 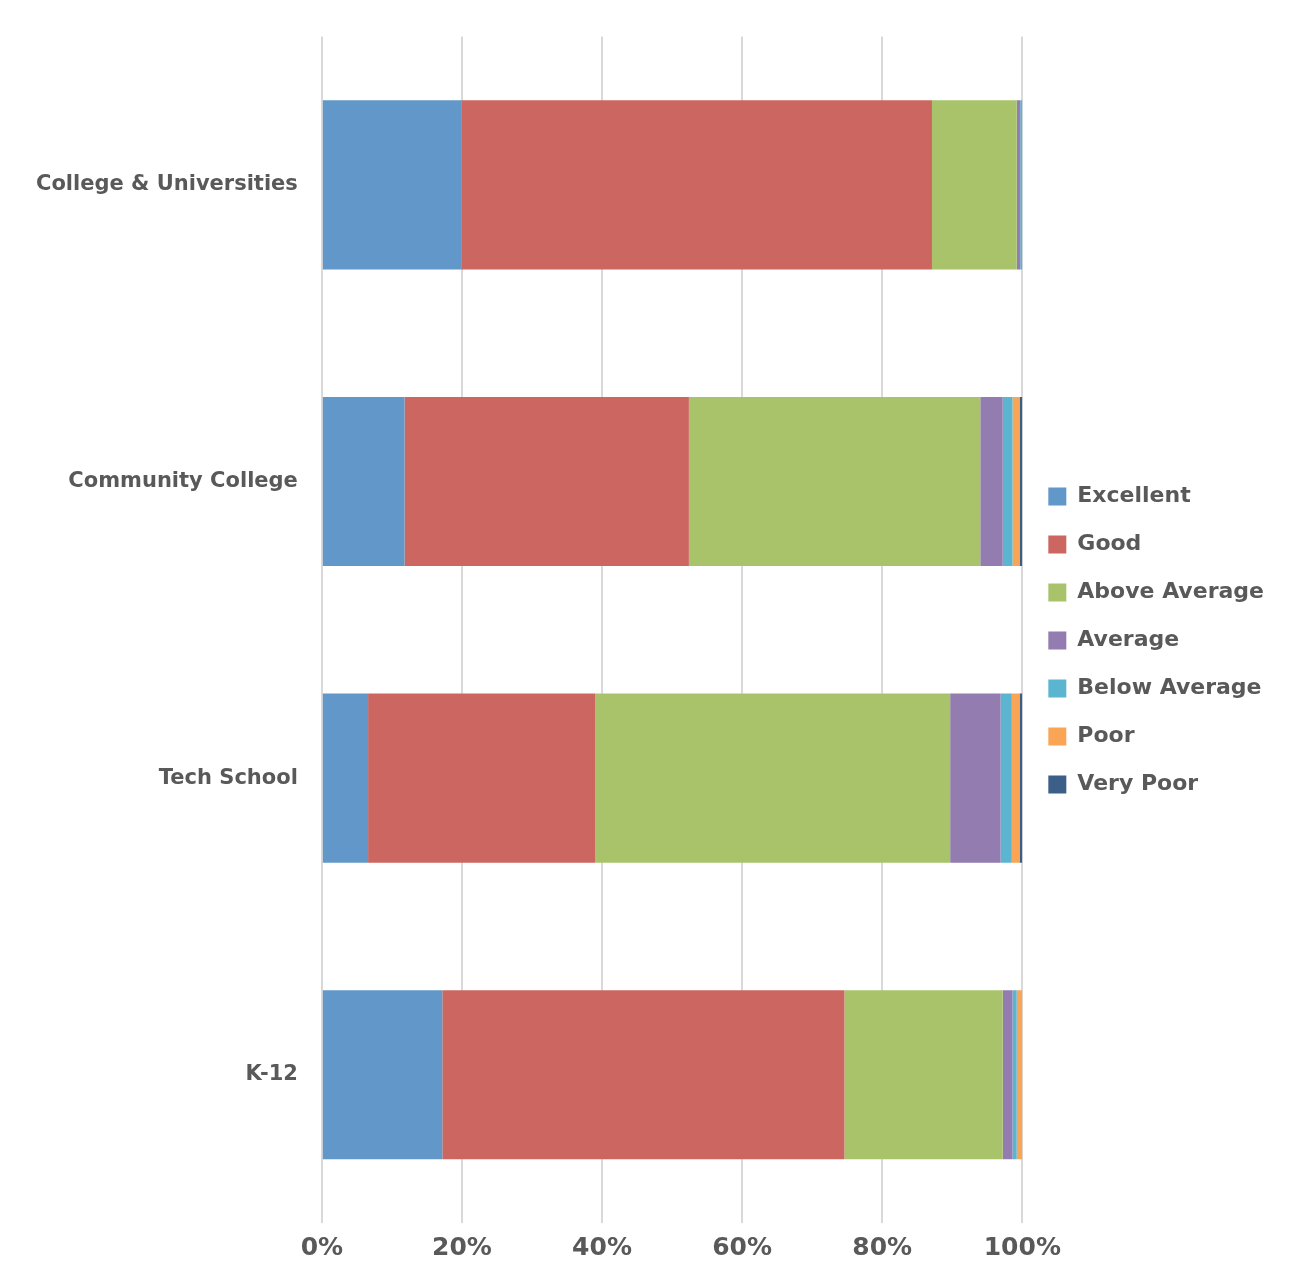 What do you see at coordinates (742, 1246) in the screenshot?
I see `x-tick-label: 60%` at bounding box center [742, 1246].